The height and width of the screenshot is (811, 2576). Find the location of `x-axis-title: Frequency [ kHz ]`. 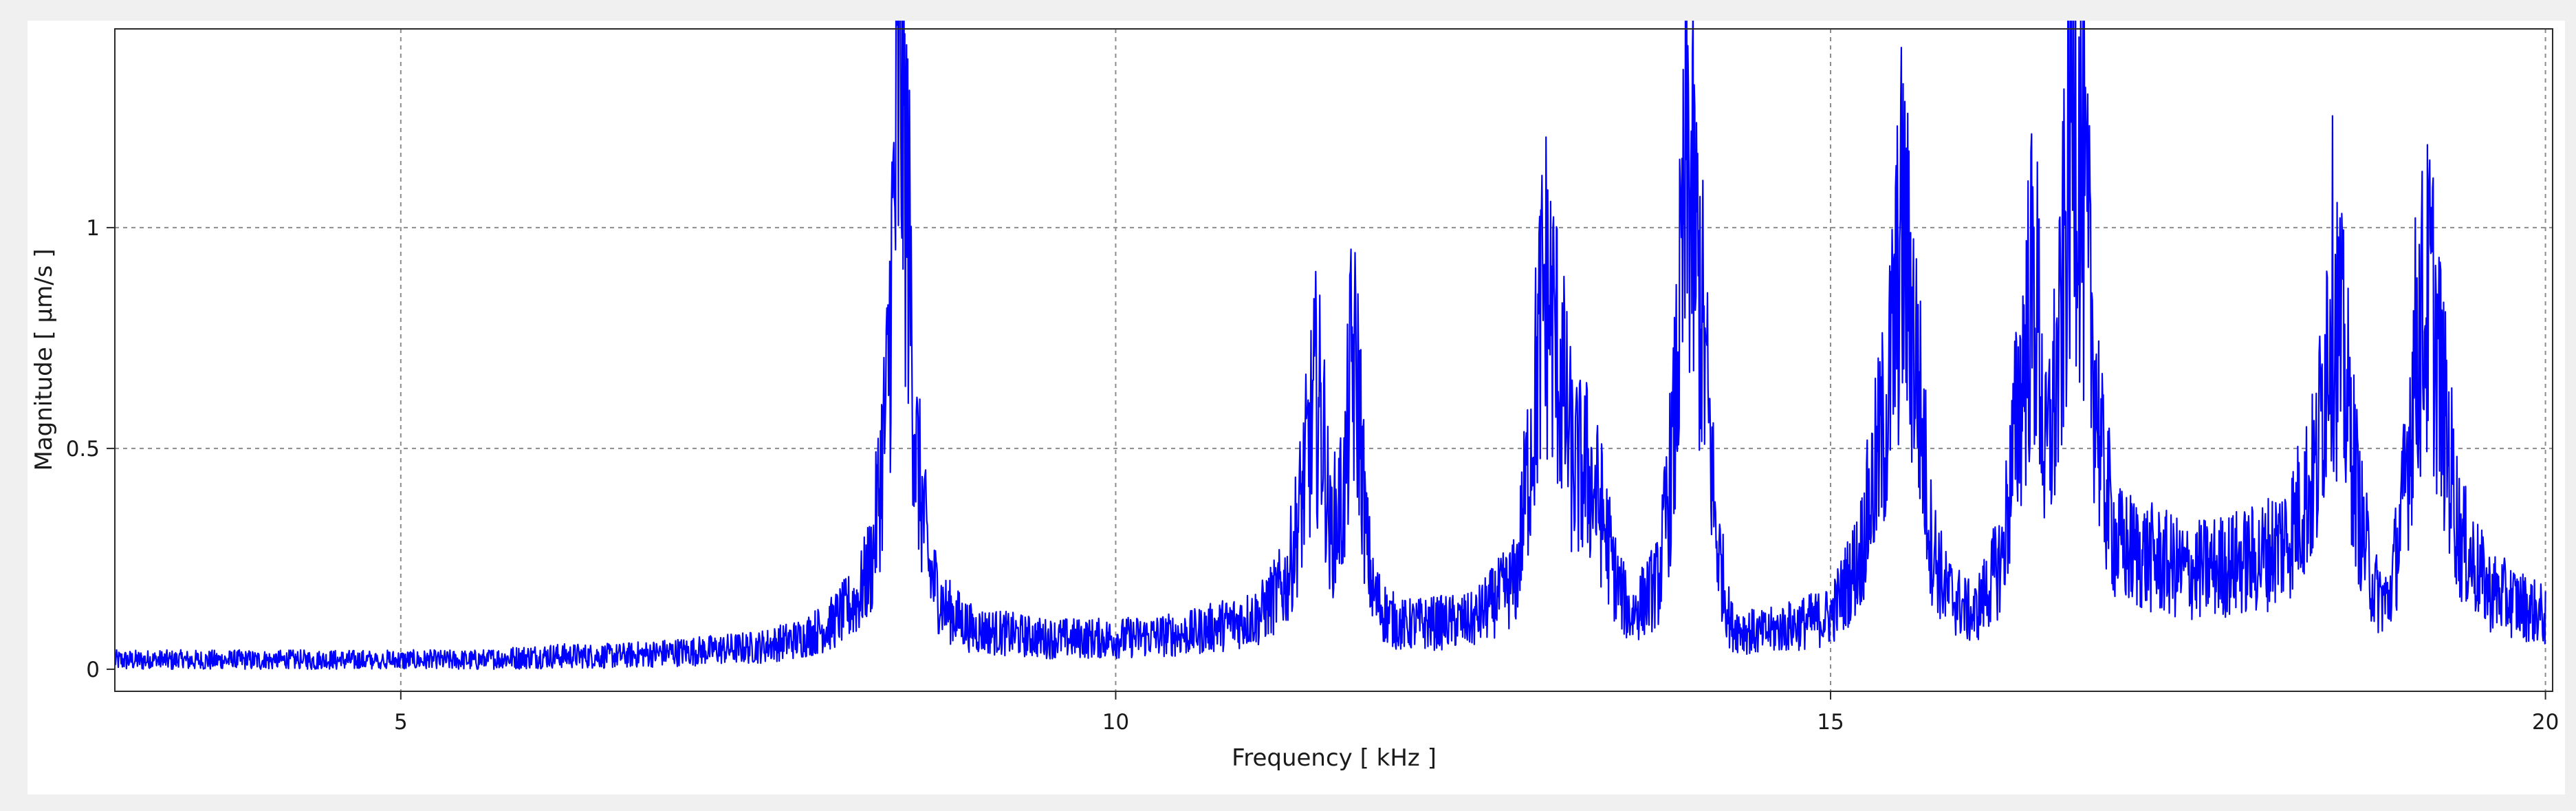

x-axis-title: Frequency [ kHz ] is located at coordinates (1334, 758).